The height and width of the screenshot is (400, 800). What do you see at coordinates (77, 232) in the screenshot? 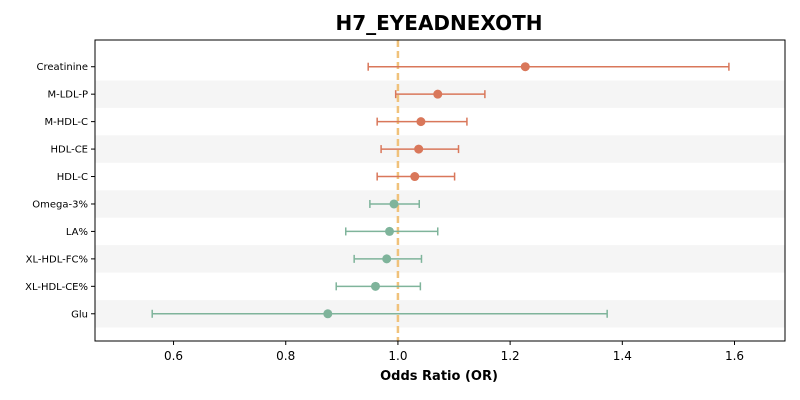
I see `y-tick-label: LA%` at bounding box center [77, 232].